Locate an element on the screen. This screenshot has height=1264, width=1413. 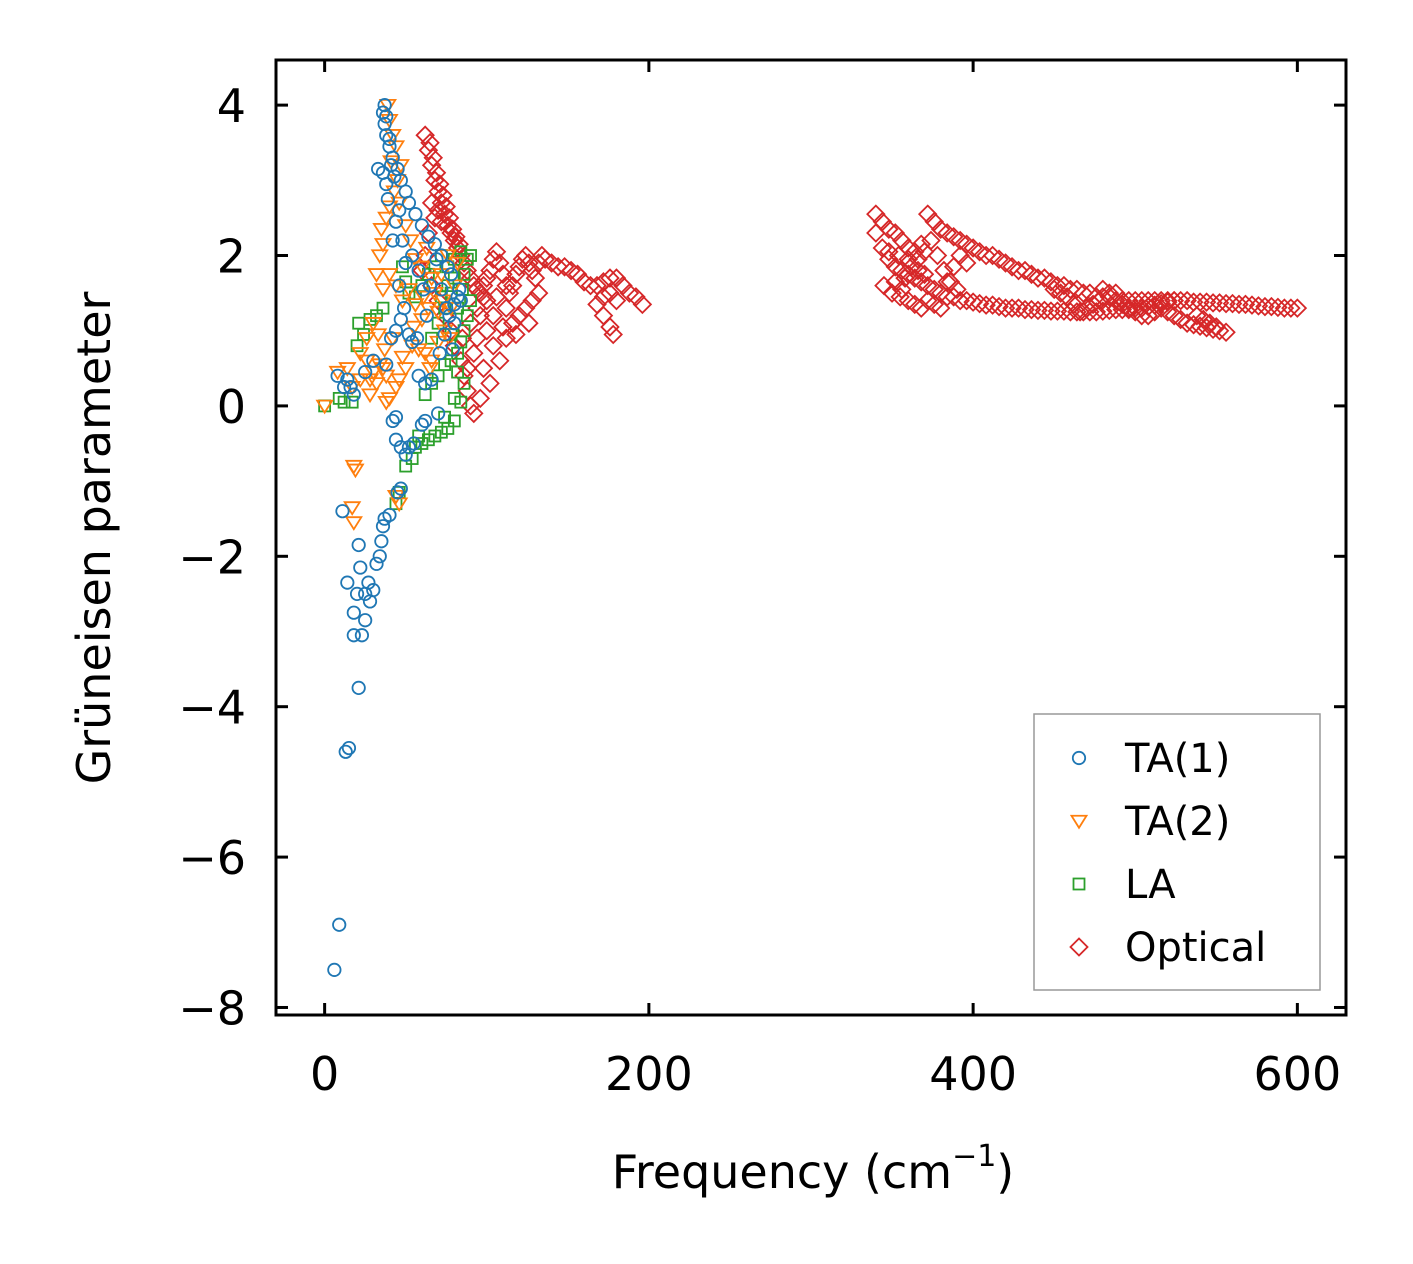
legend-label: TA(2) is located at coordinates (1177, 822).